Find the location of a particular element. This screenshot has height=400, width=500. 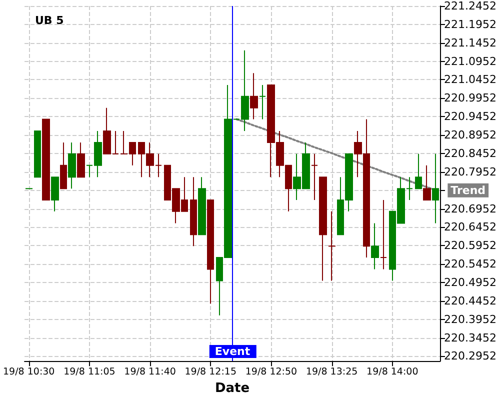

x-tick-label: 19/8 13:25 is located at coordinates (332, 372).